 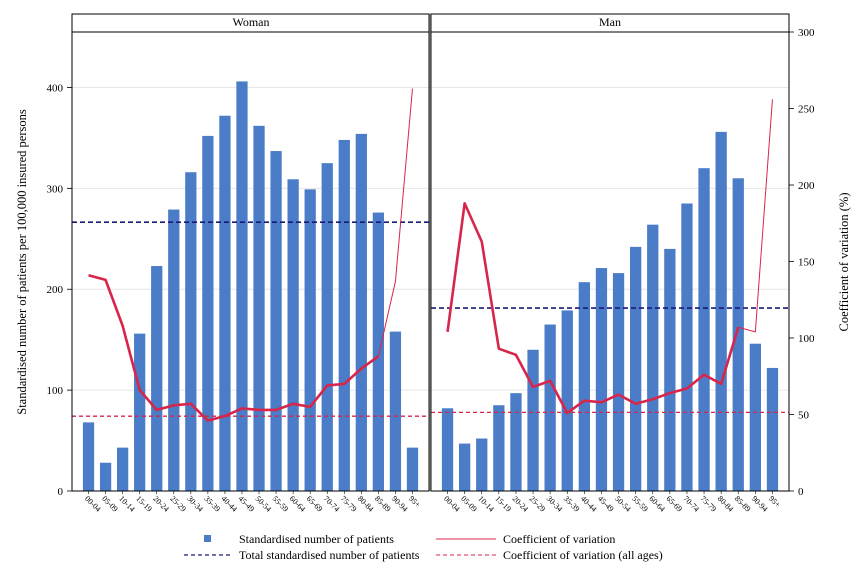 What do you see at coordinates (486, 504) in the screenshot?
I see `x-tick-1-2: 10-14` at bounding box center [486, 504].